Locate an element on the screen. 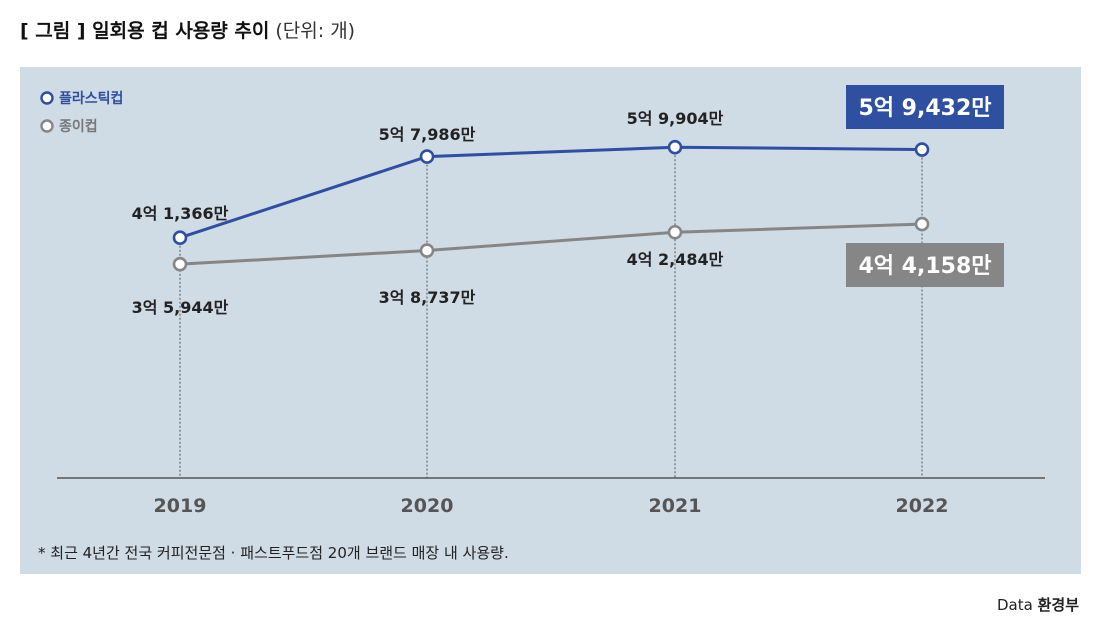 The width and height of the screenshot is (1101, 632). final-value-box-paper is located at coordinates (925, 265).